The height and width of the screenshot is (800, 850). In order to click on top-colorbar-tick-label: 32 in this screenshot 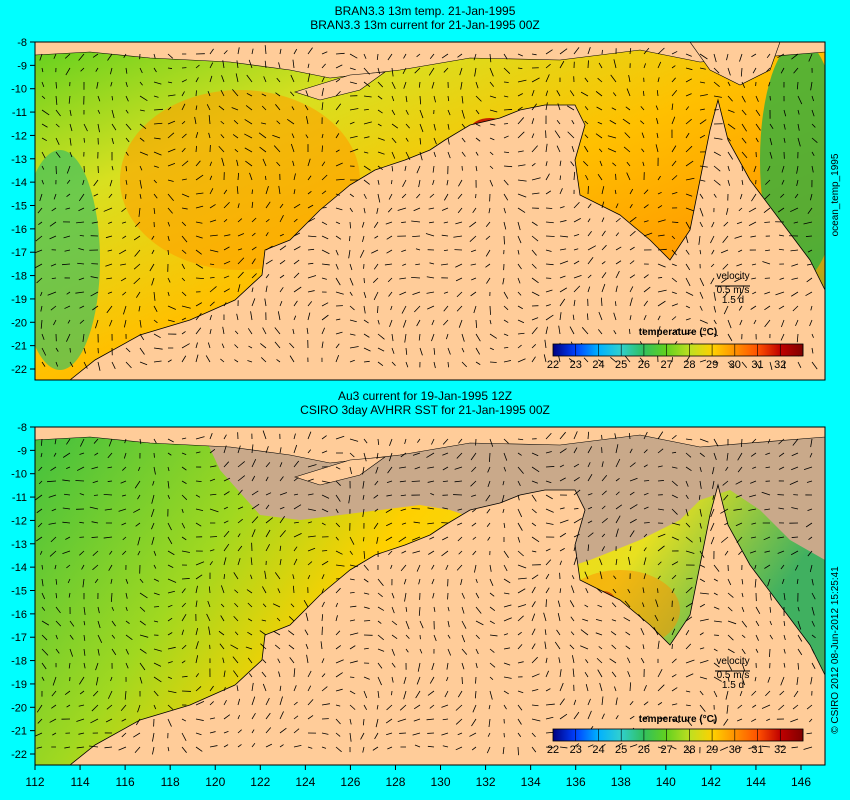, I will do `click(780, 365)`.